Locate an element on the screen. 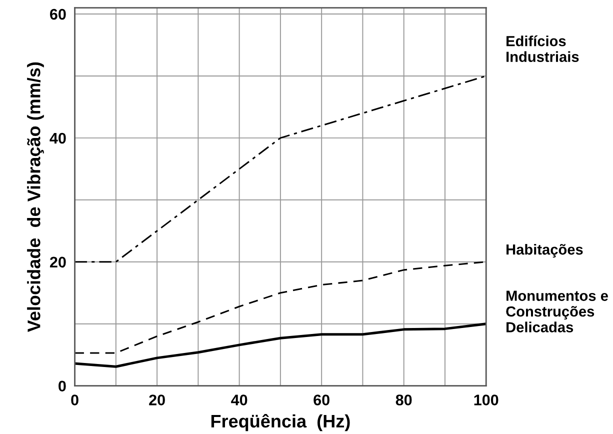  y-tick-label: 0 is located at coordinates (62, 386).